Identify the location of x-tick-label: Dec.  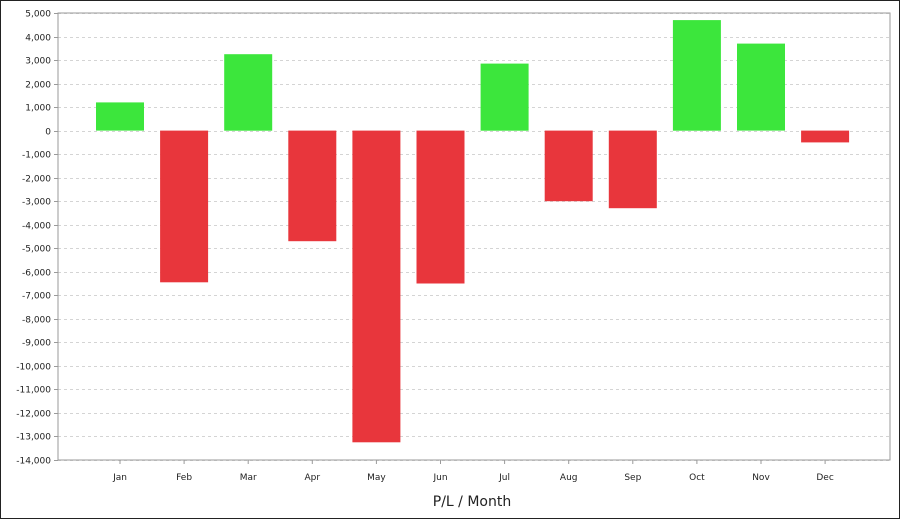
(824, 478).